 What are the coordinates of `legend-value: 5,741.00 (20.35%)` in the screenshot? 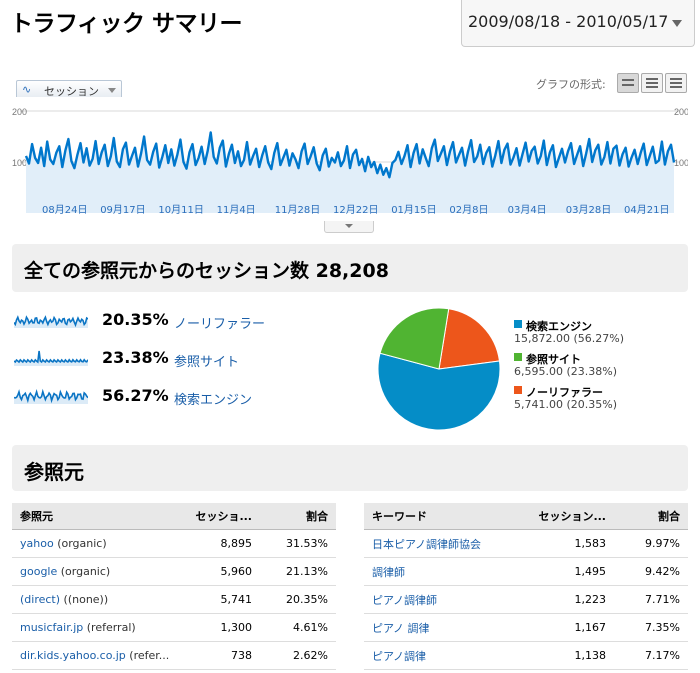 It's located at (566, 404).